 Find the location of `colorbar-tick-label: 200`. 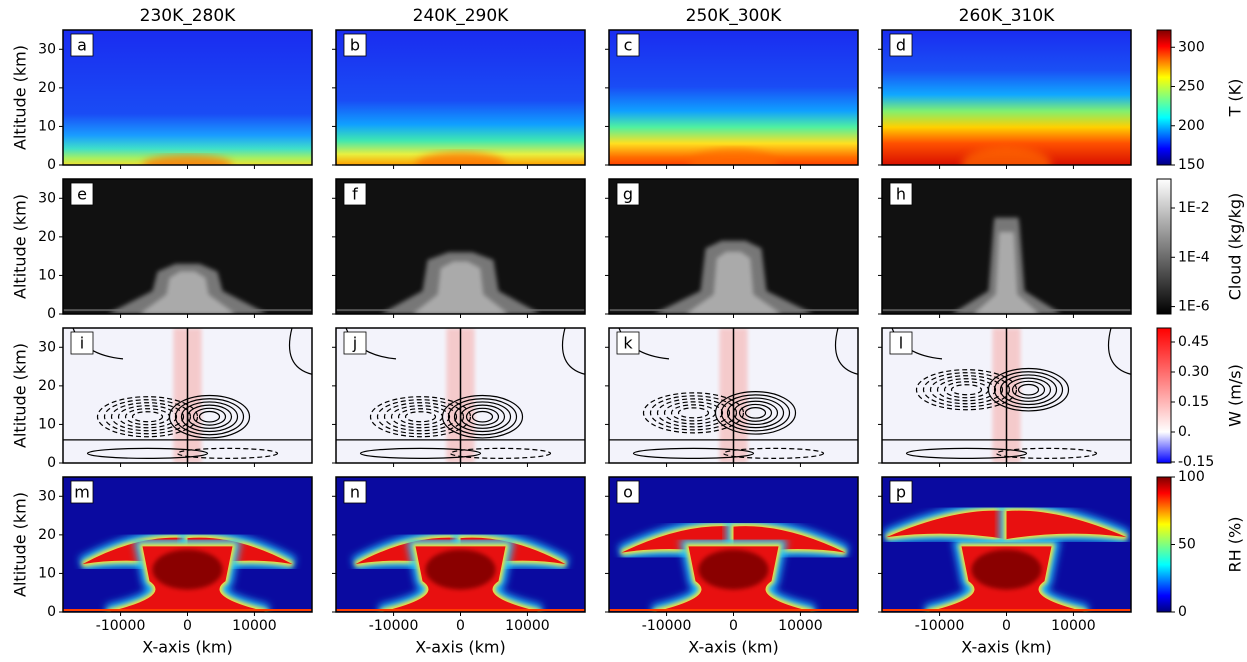

colorbar-tick-label: 200 is located at coordinates (1191, 126).